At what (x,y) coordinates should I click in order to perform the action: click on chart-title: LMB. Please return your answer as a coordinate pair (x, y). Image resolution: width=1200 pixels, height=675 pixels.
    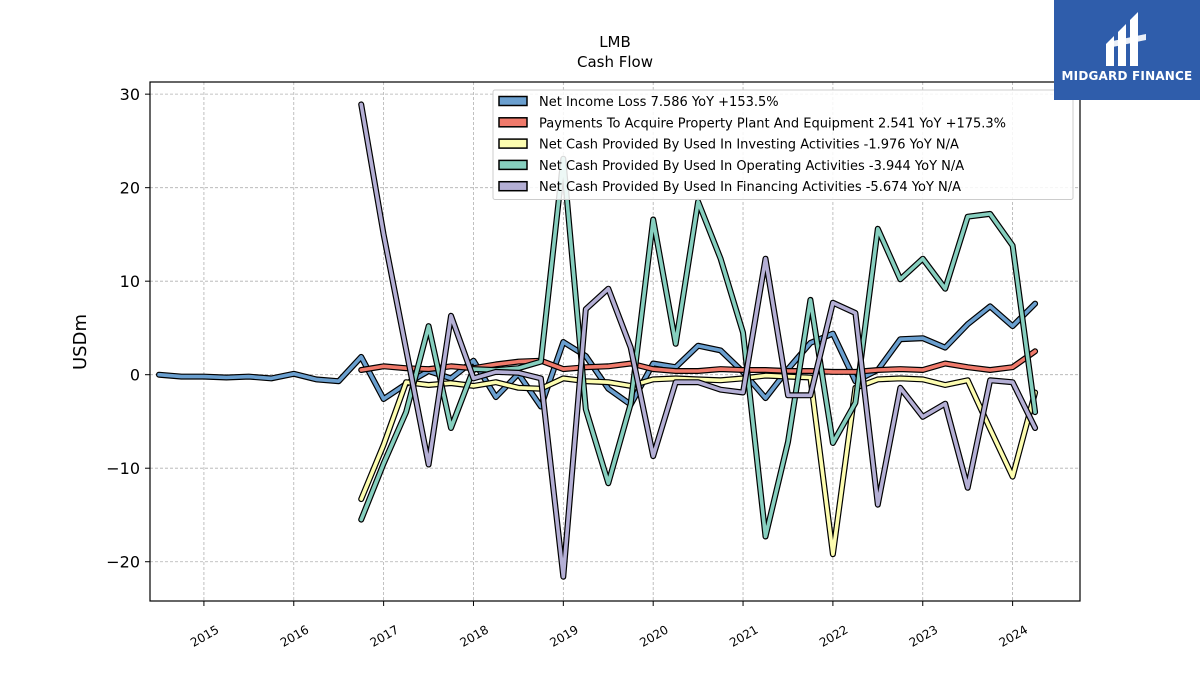
    Looking at the image, I should click on (615, 42).